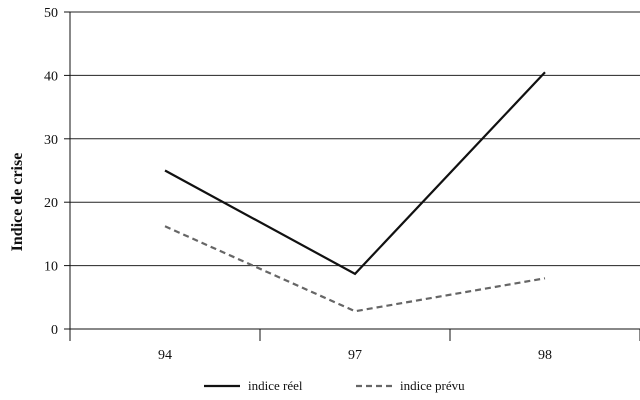 This screenshot has height=400, width=640. I want to click on y-axis-label: Indice de crise, so click(17, 202).